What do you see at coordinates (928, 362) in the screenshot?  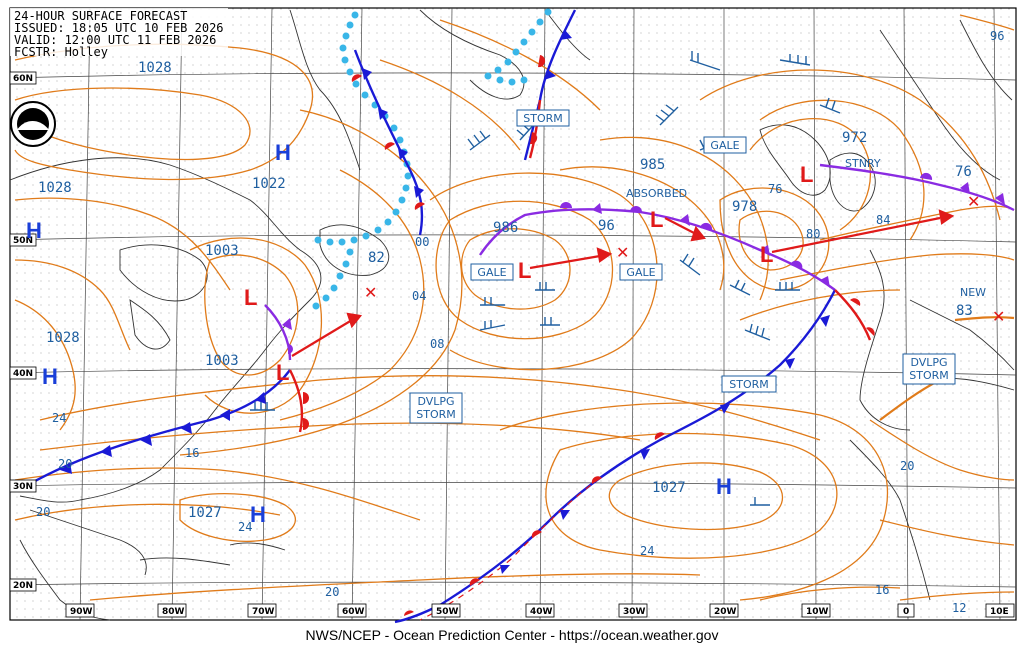 I see `label-dvlpg-east-1: DVLPG` at bounding box center [928, 362].